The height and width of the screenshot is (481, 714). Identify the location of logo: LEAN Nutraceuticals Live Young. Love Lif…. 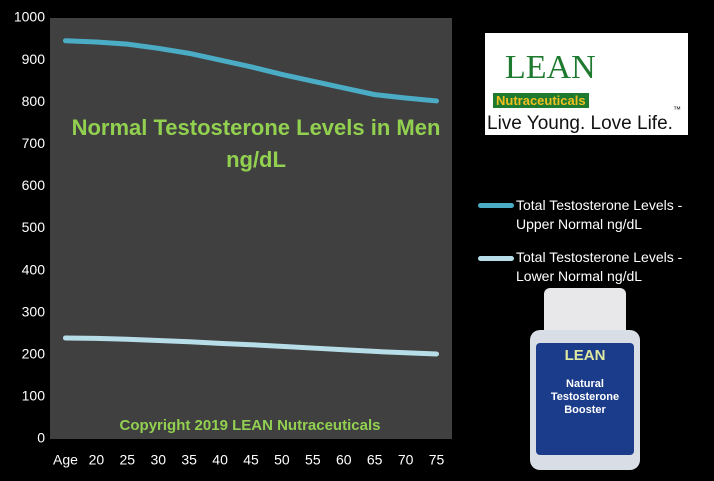
(586, 84).